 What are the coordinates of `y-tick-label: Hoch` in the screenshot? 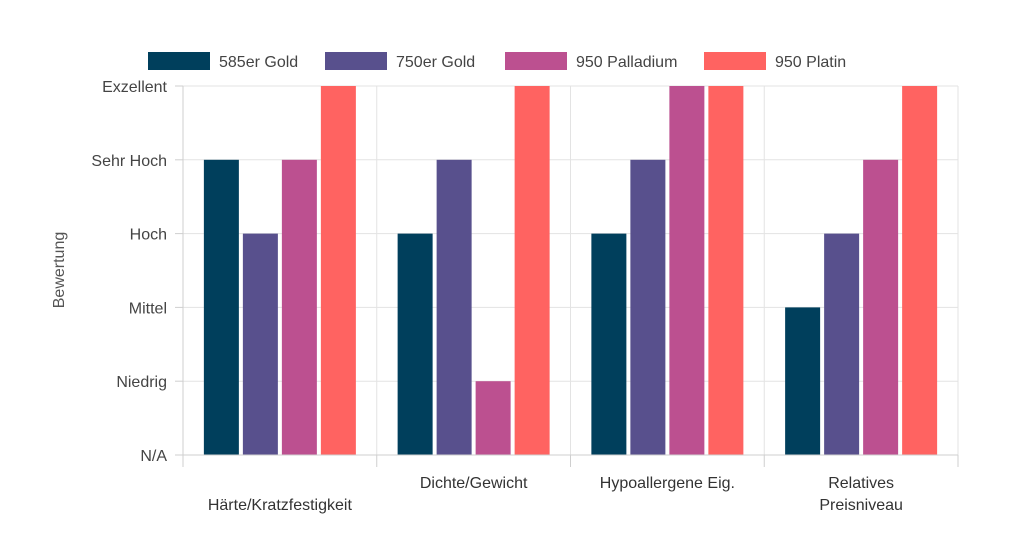 It's located at (148, 235).